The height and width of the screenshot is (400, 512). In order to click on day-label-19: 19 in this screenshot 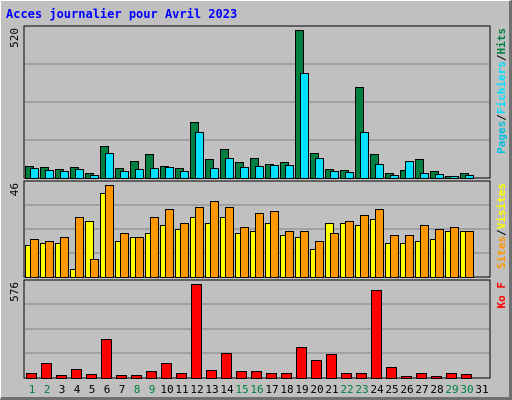, I will do `click(301, 389)`.